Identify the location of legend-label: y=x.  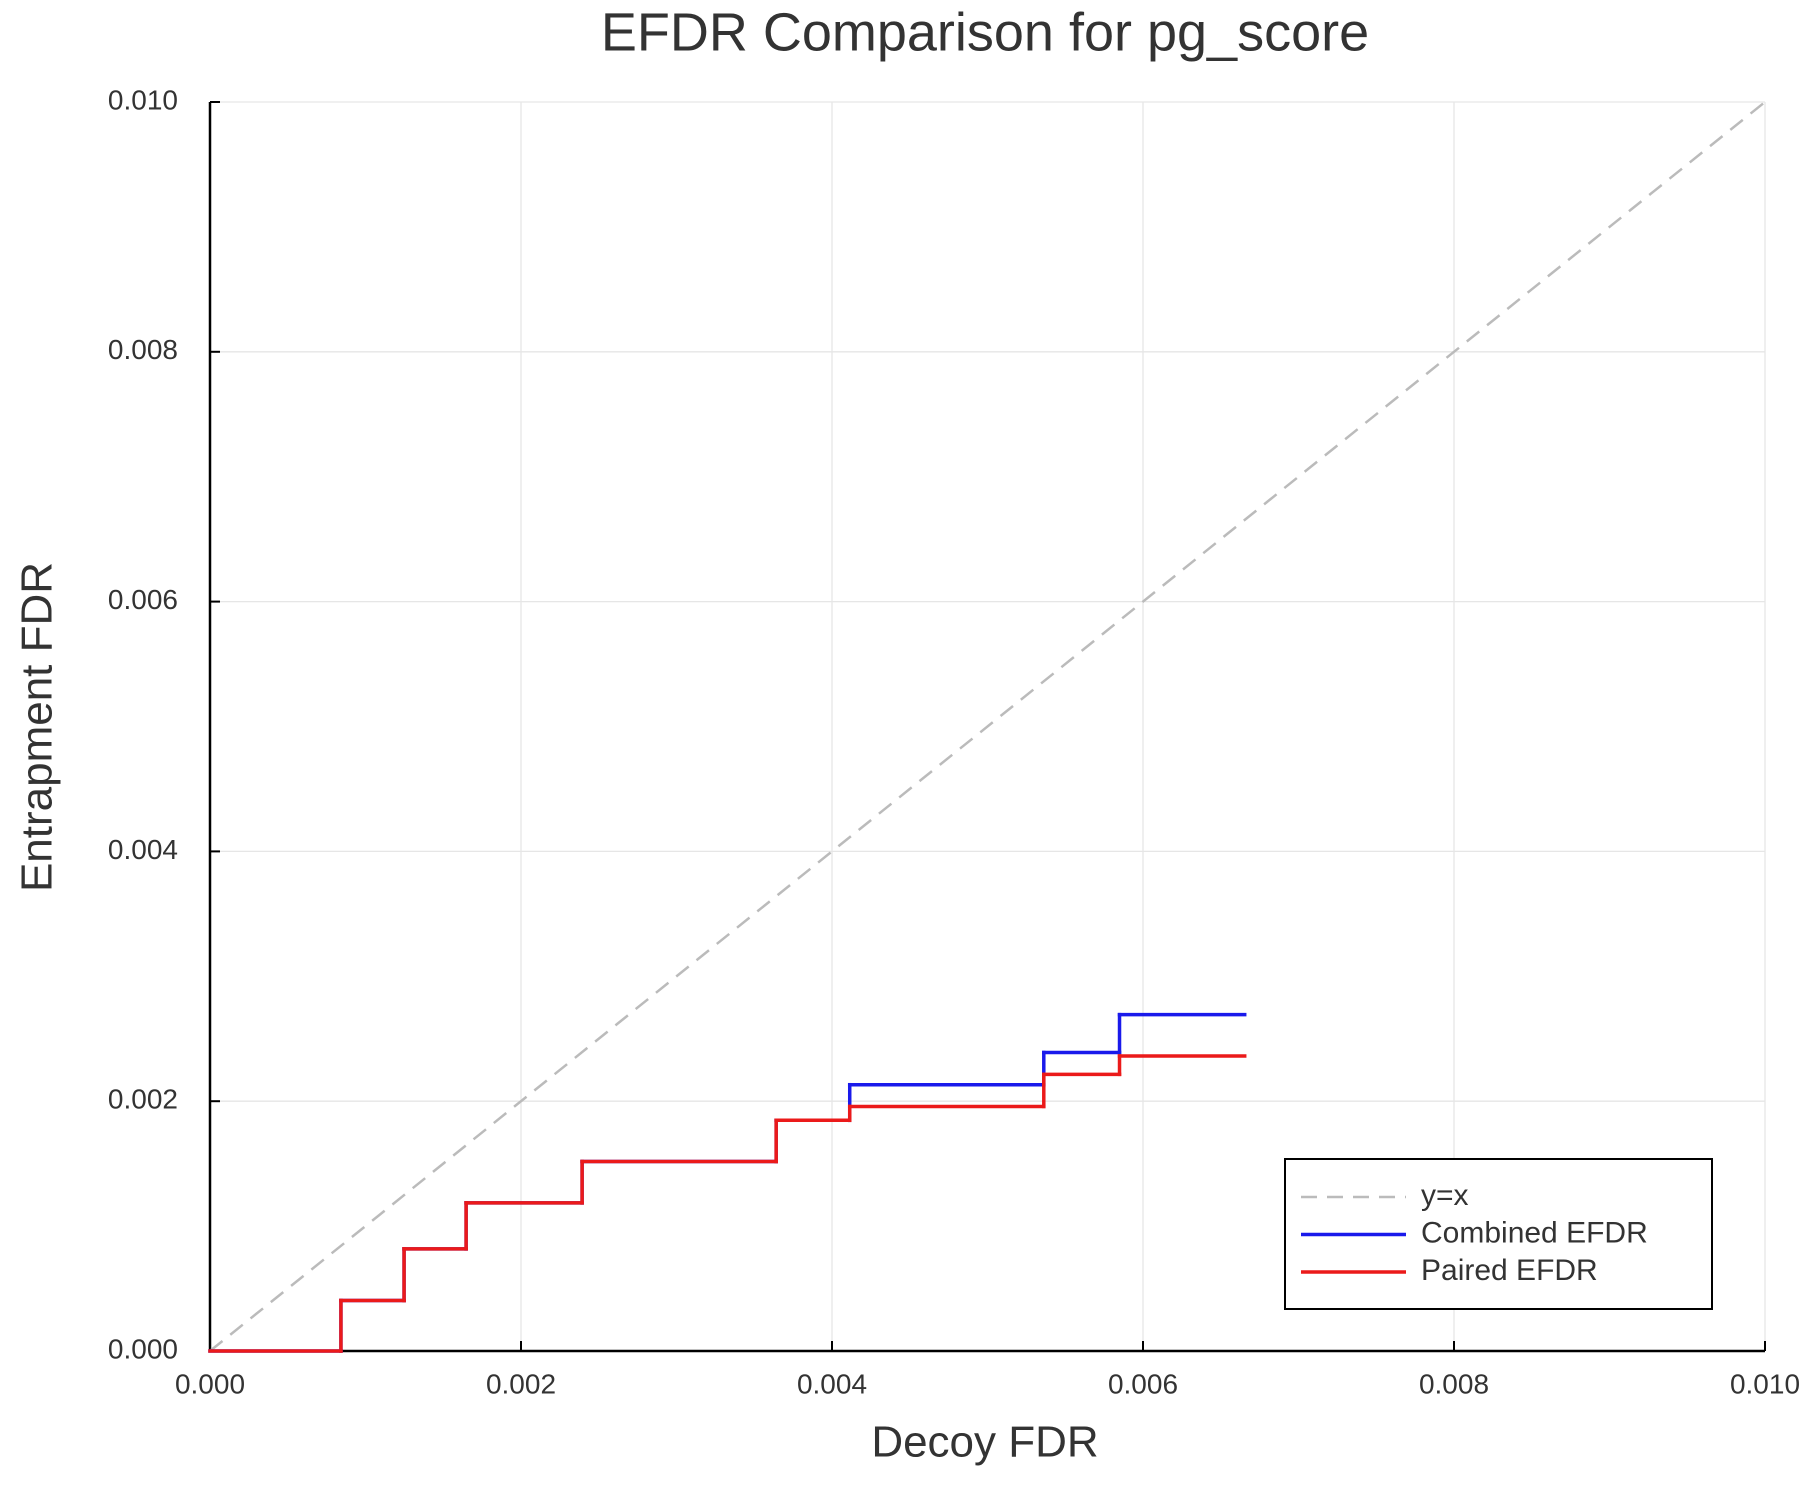
(1445, 1195).